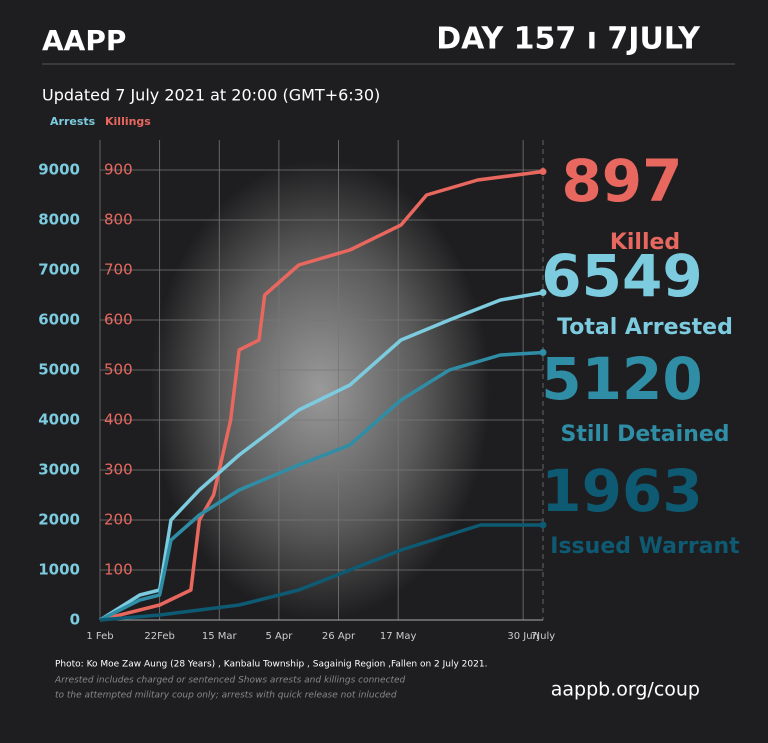  I want to click on x-tick-label: 5 Apr, so click(279, 636).